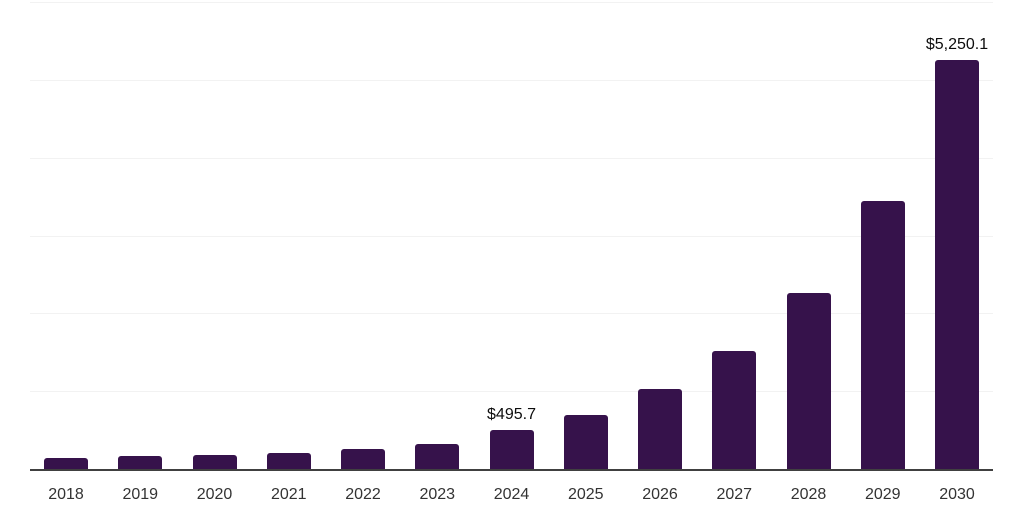  Describe the element at coordinates (511, 494) in the screenshot. I see `x-tick-2024: 2024` at that location.